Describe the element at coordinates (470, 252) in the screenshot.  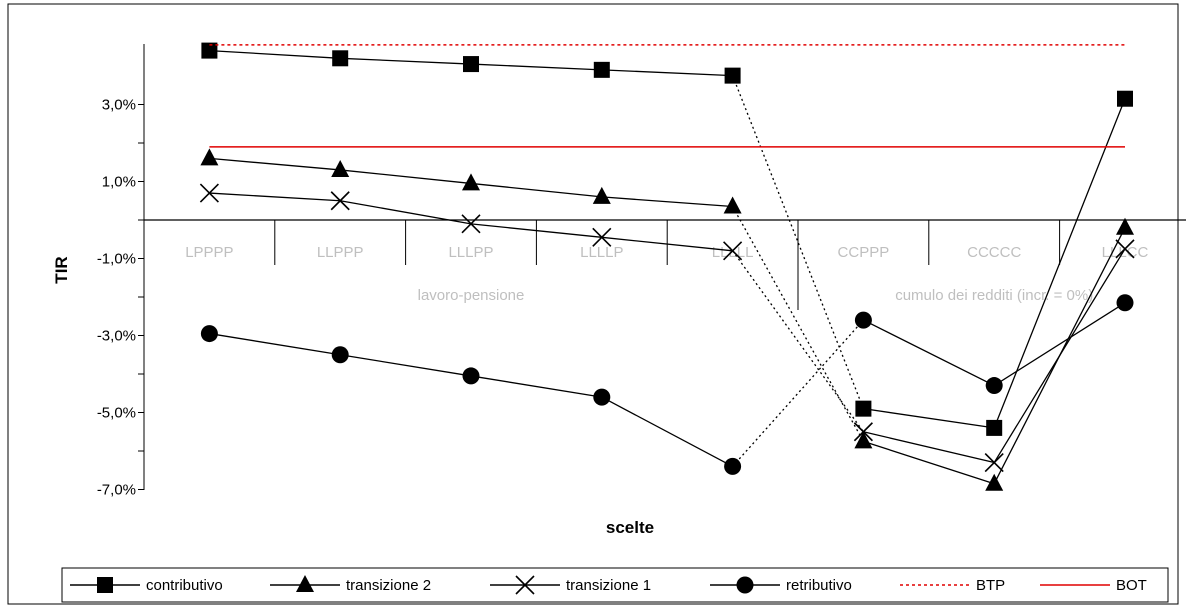
I see `x-category-label: LLLPP` at that location.